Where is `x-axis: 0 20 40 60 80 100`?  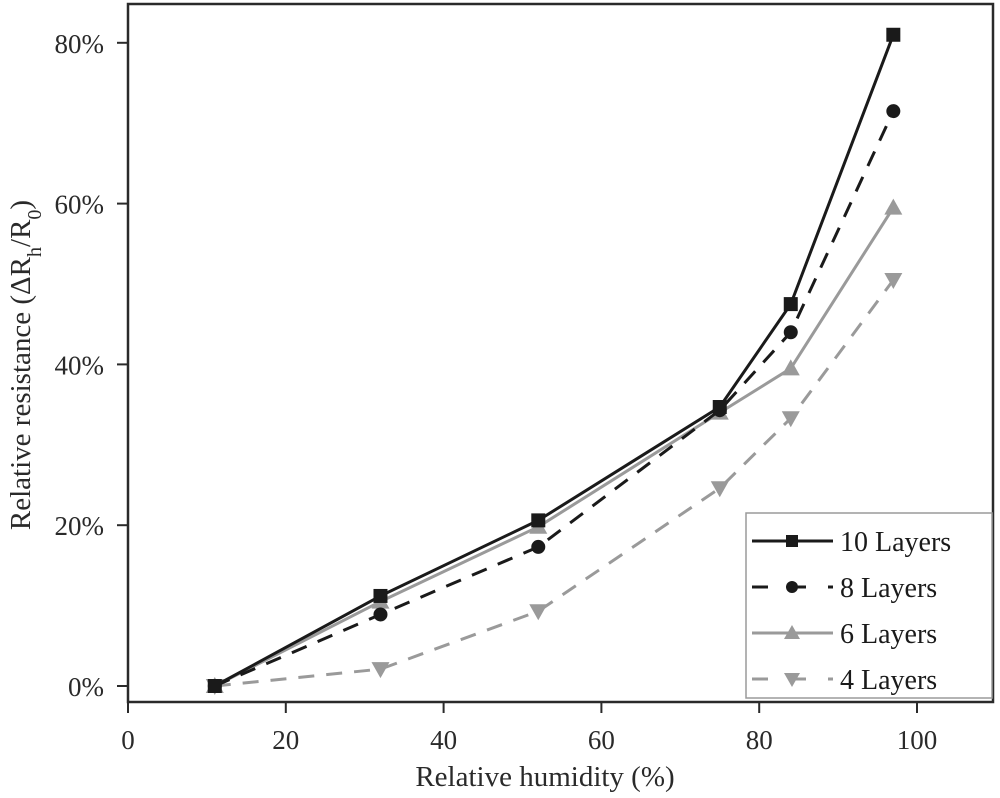
x-axis: 0 20 40 60 80 100 is located at coordinates (529, 728).